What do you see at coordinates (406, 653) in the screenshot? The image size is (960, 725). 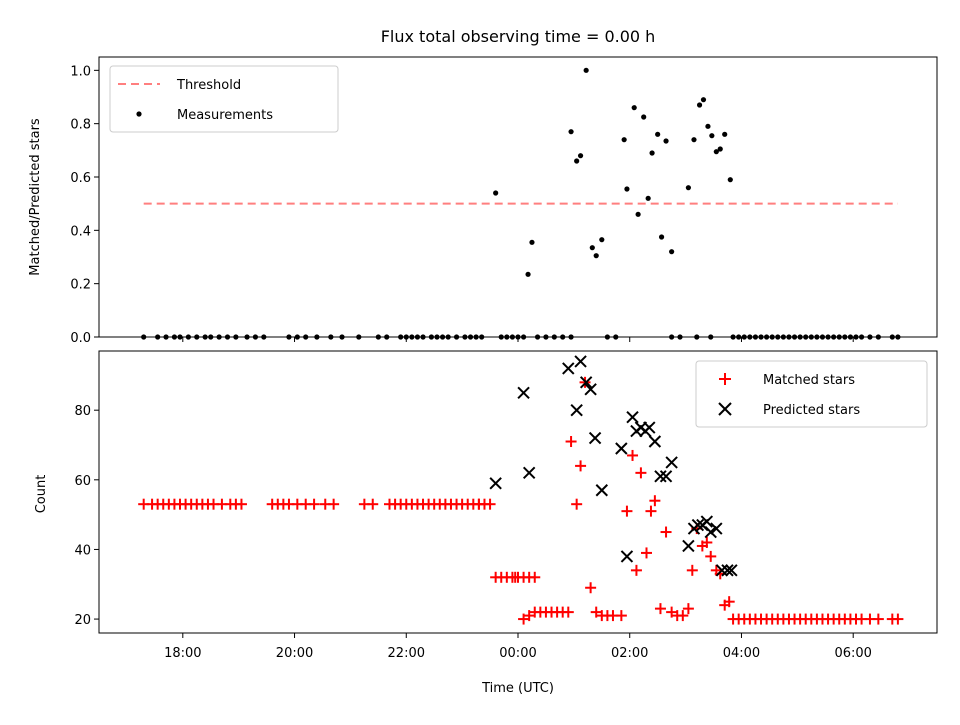 I see `x-tick-label: 22:00` at bounding box center [406, 653].